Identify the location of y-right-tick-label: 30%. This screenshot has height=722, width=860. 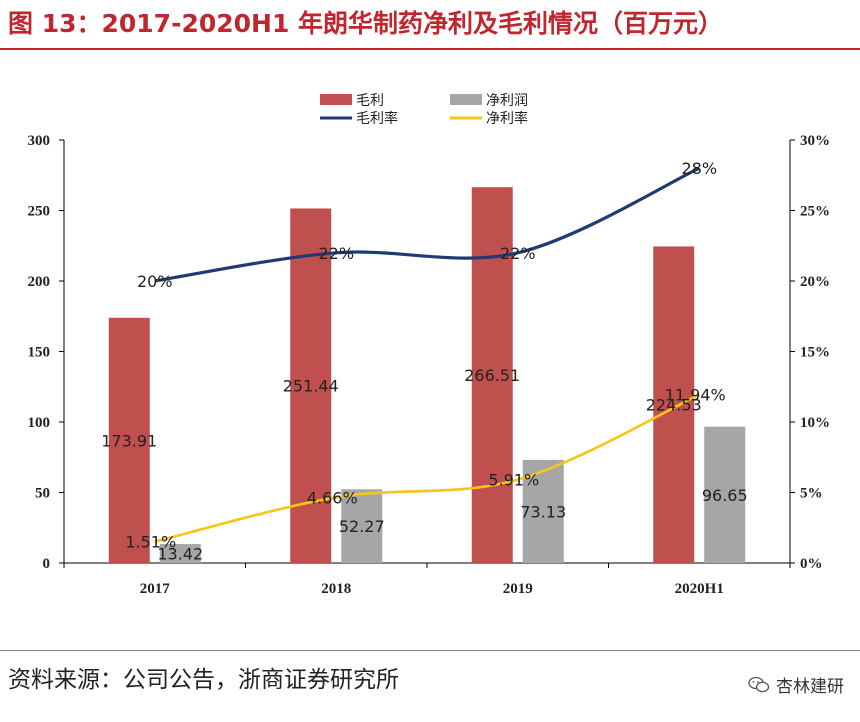
(815, 141).